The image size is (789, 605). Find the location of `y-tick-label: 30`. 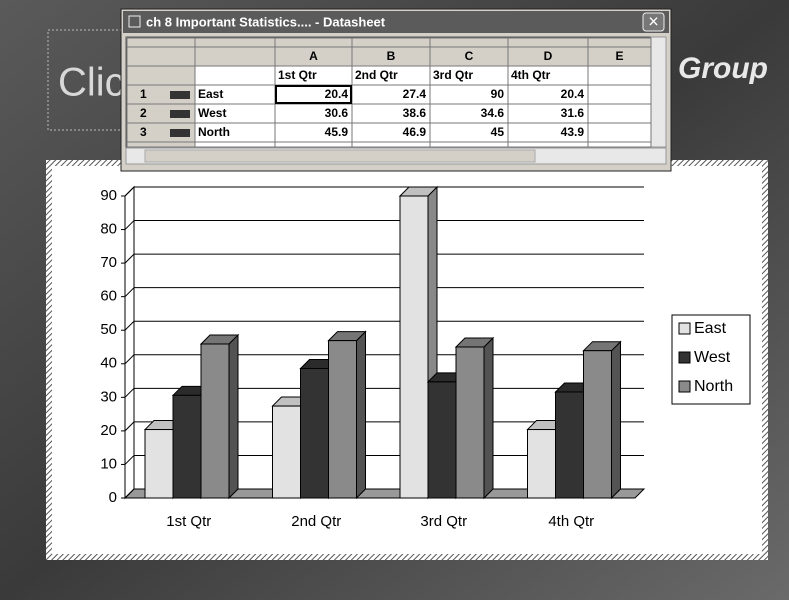

y-tick-label: 30 is located at coordinates (108, 396).